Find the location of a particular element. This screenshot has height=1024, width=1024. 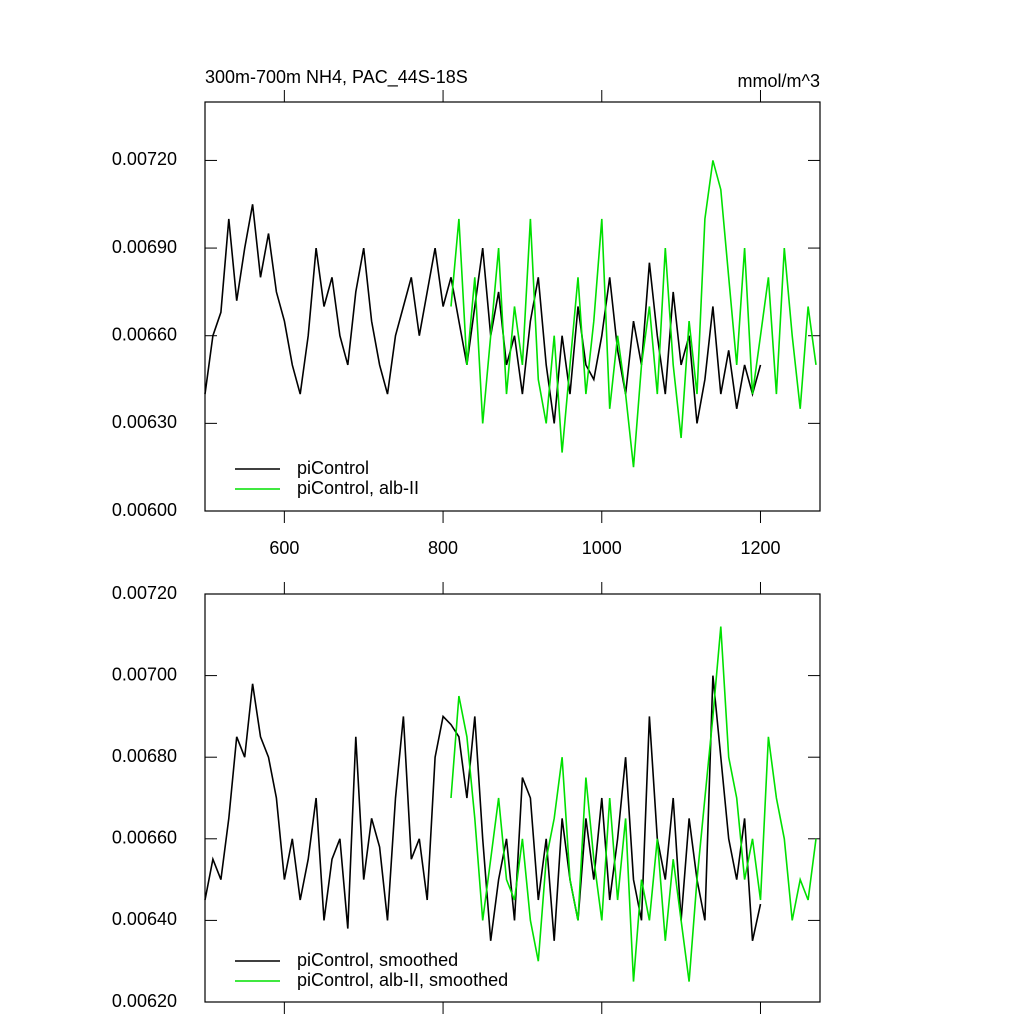

x-tick-label: 1200 is located at coordinates (760, 548).